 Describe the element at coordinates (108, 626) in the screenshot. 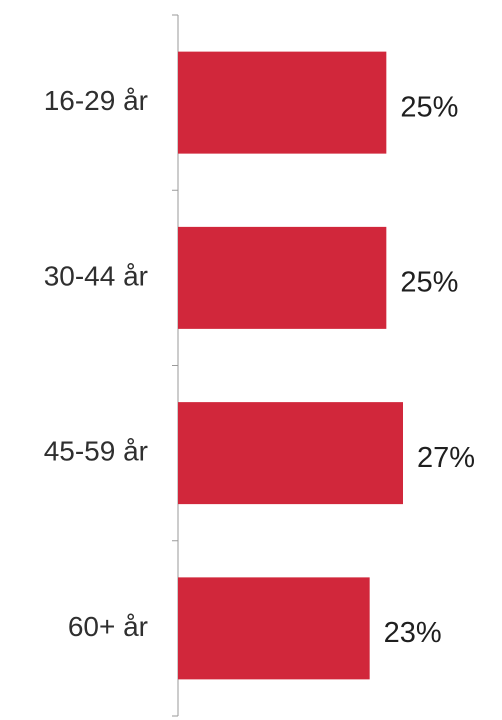

I see `category-label: 60+ år` at that location.